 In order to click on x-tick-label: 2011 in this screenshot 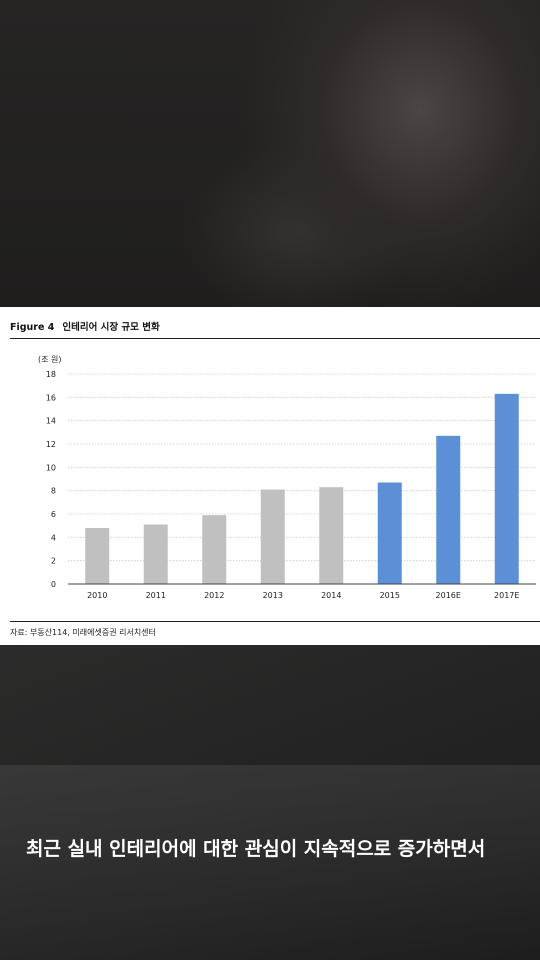, I will do `click(156, 595)`.